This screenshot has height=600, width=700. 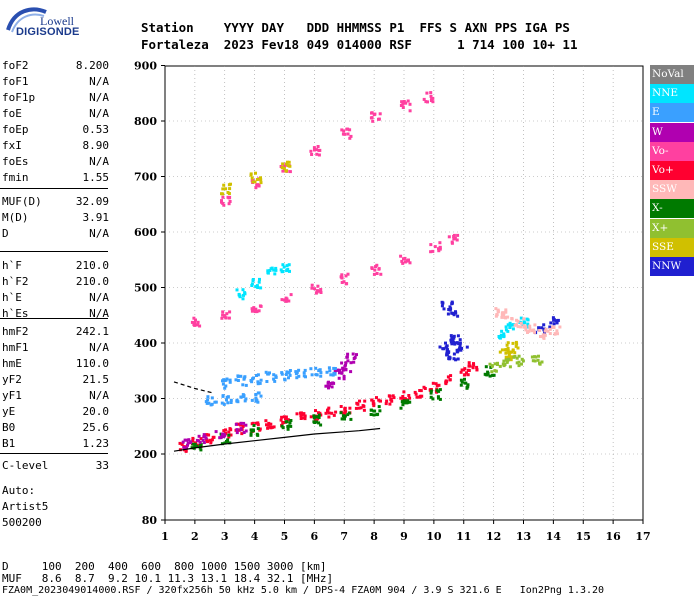 What do you see at coordinates (672, 170) in the screenshot?
I see `legend-item: Vo+` at bounding box center [672, 170].